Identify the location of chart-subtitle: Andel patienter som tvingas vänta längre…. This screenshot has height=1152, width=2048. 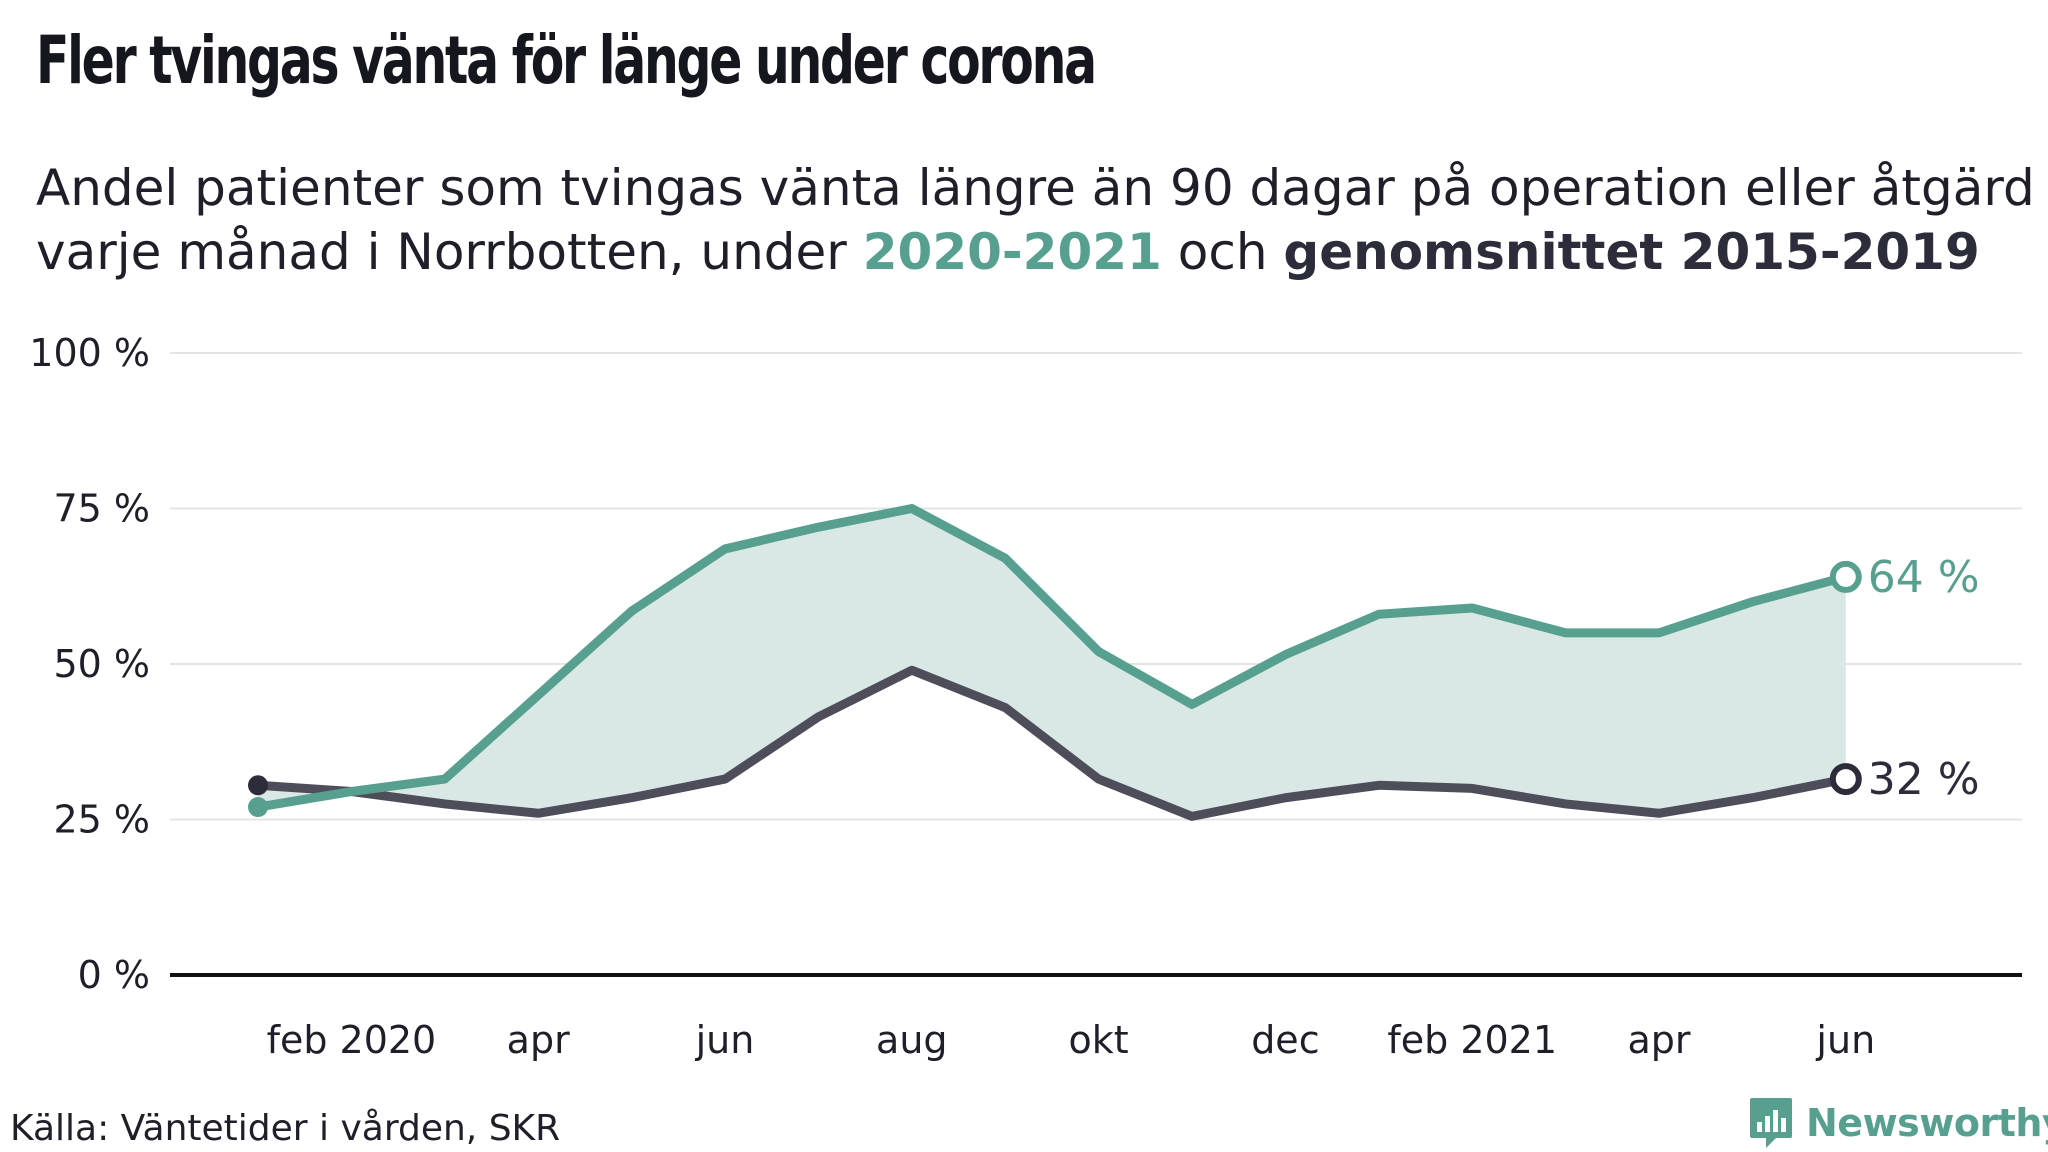
(1036, 220).